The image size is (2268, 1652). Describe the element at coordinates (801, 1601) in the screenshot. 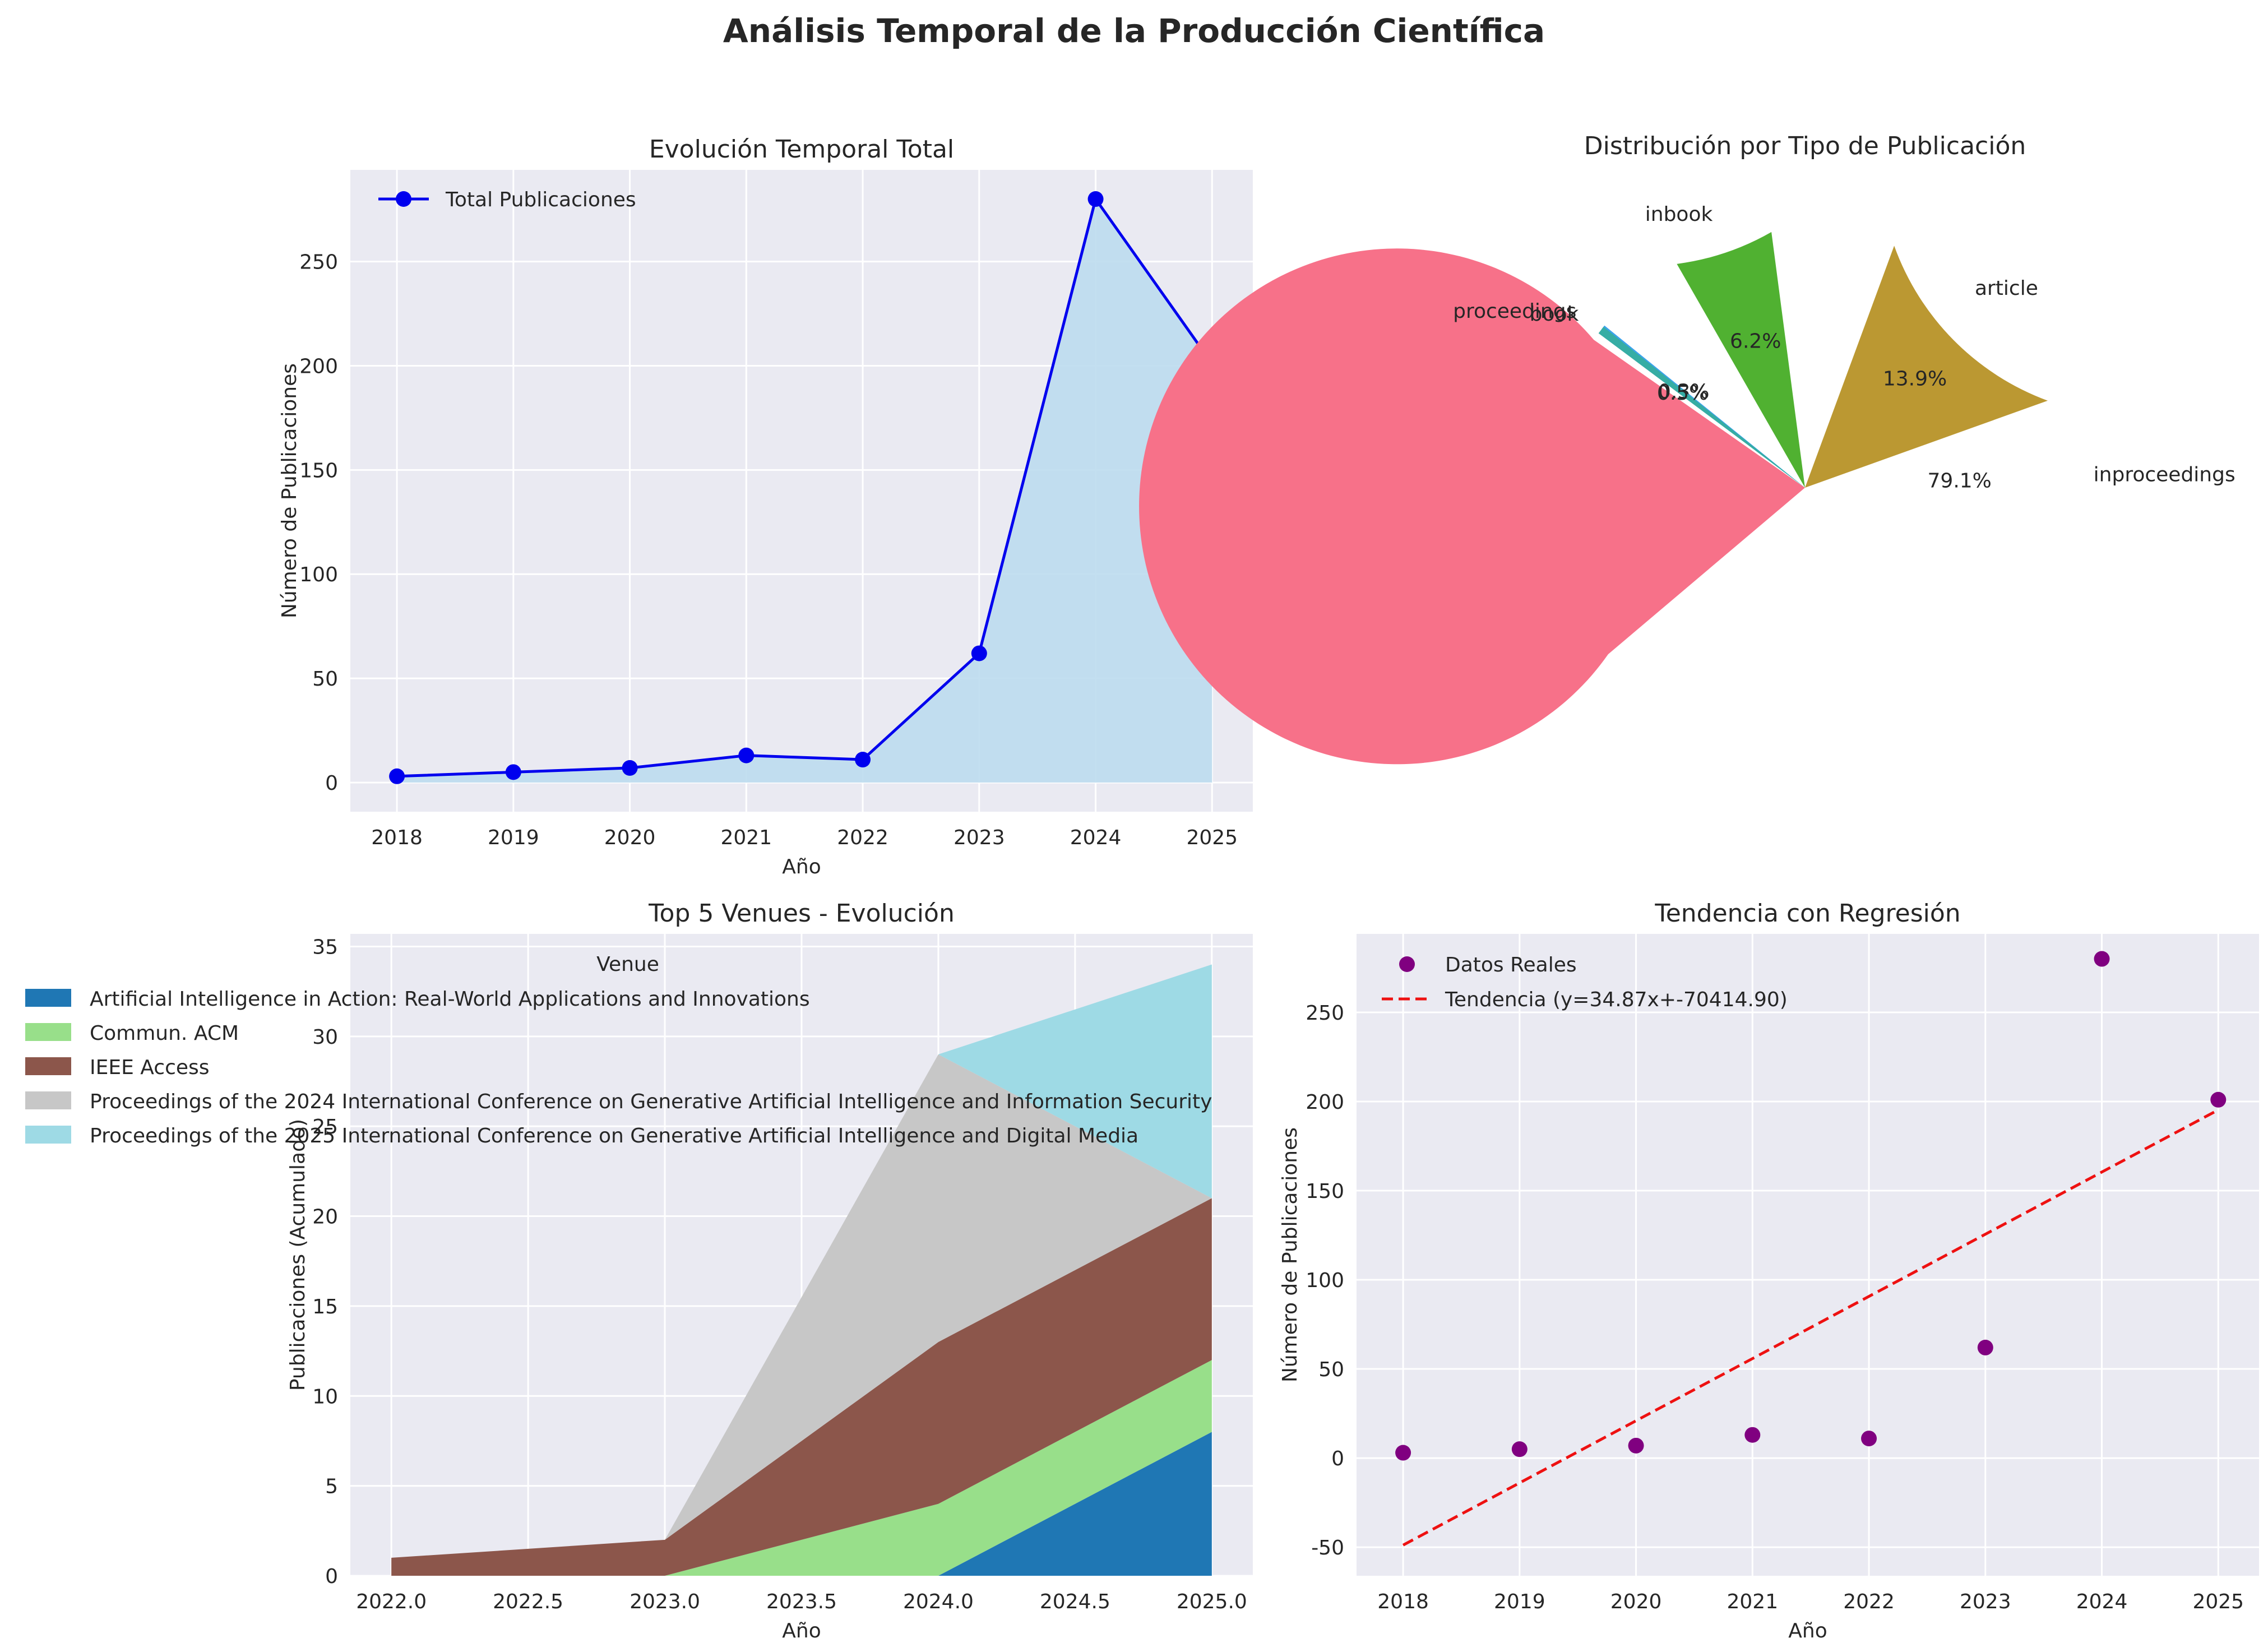

I see `x-tick-label: 2023.5` at that location.